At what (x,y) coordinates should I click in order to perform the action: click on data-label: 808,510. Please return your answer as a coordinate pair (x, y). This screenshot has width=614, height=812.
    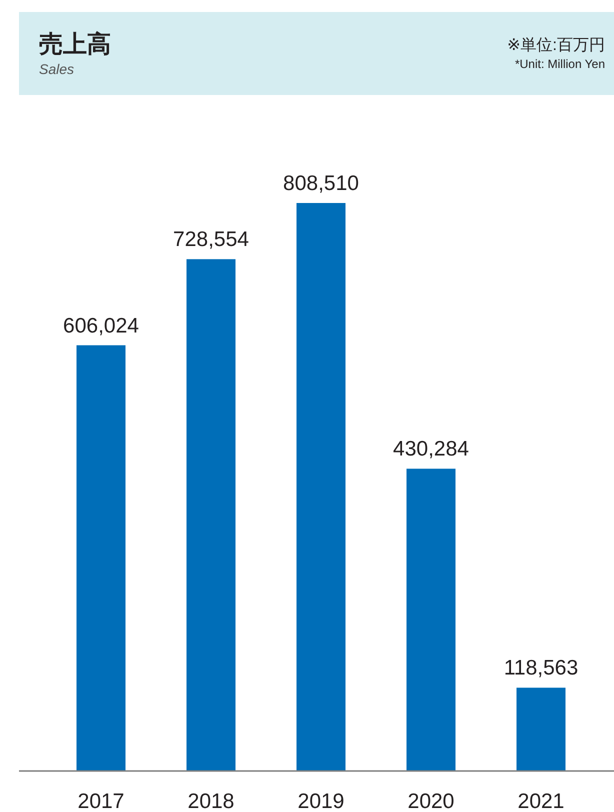
    Looking at the image, I should click on (321, 183).